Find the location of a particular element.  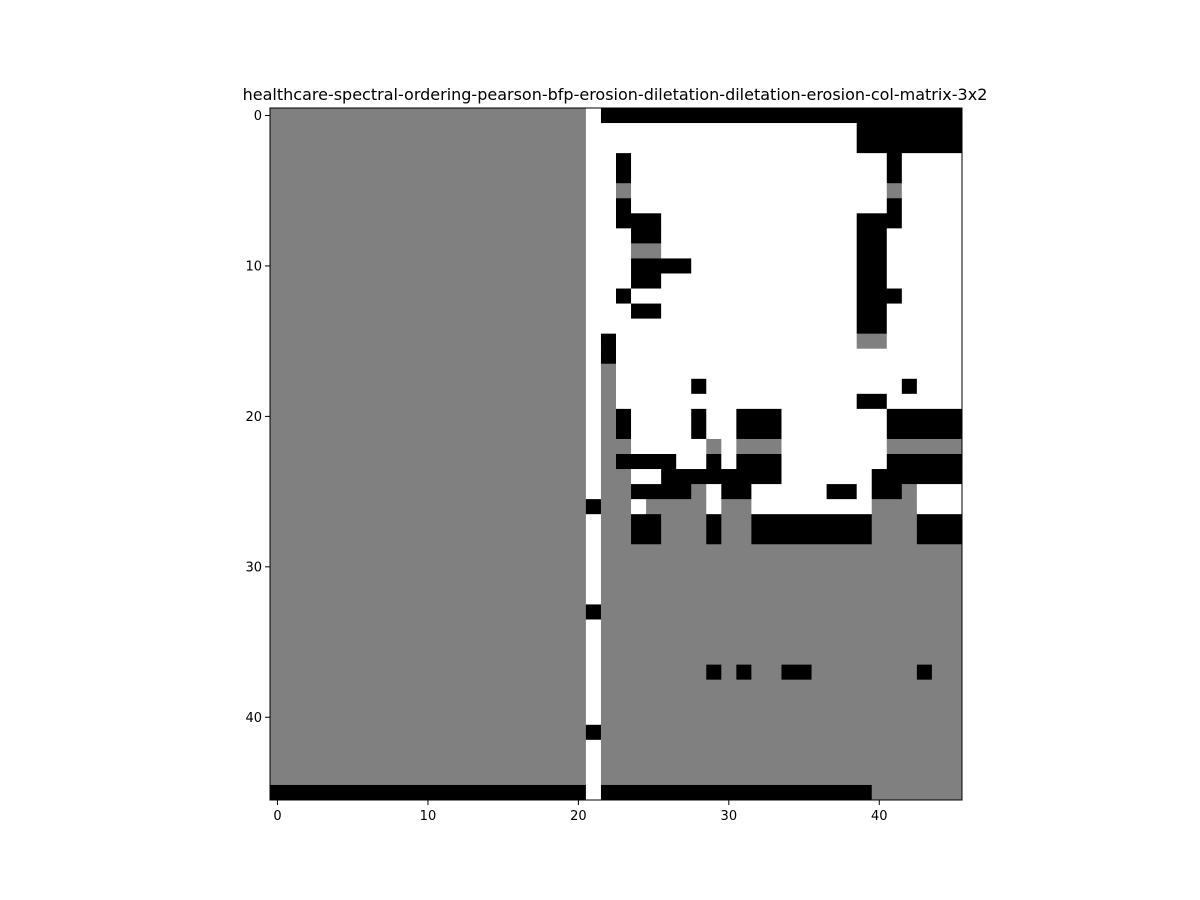

y-axis: 010203040 is located at coordinates (257, 417).